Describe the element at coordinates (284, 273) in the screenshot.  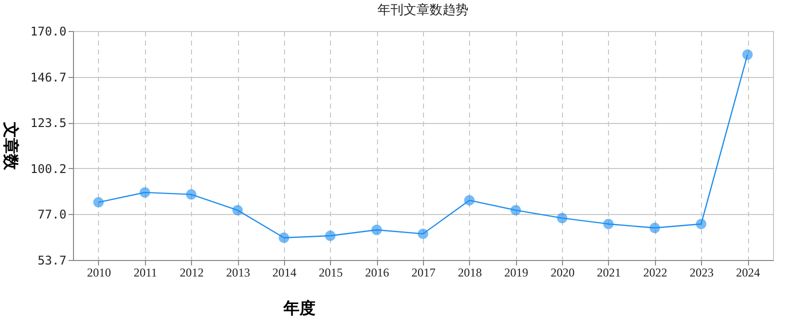
I see `x-tick-label: 2014` at that location.